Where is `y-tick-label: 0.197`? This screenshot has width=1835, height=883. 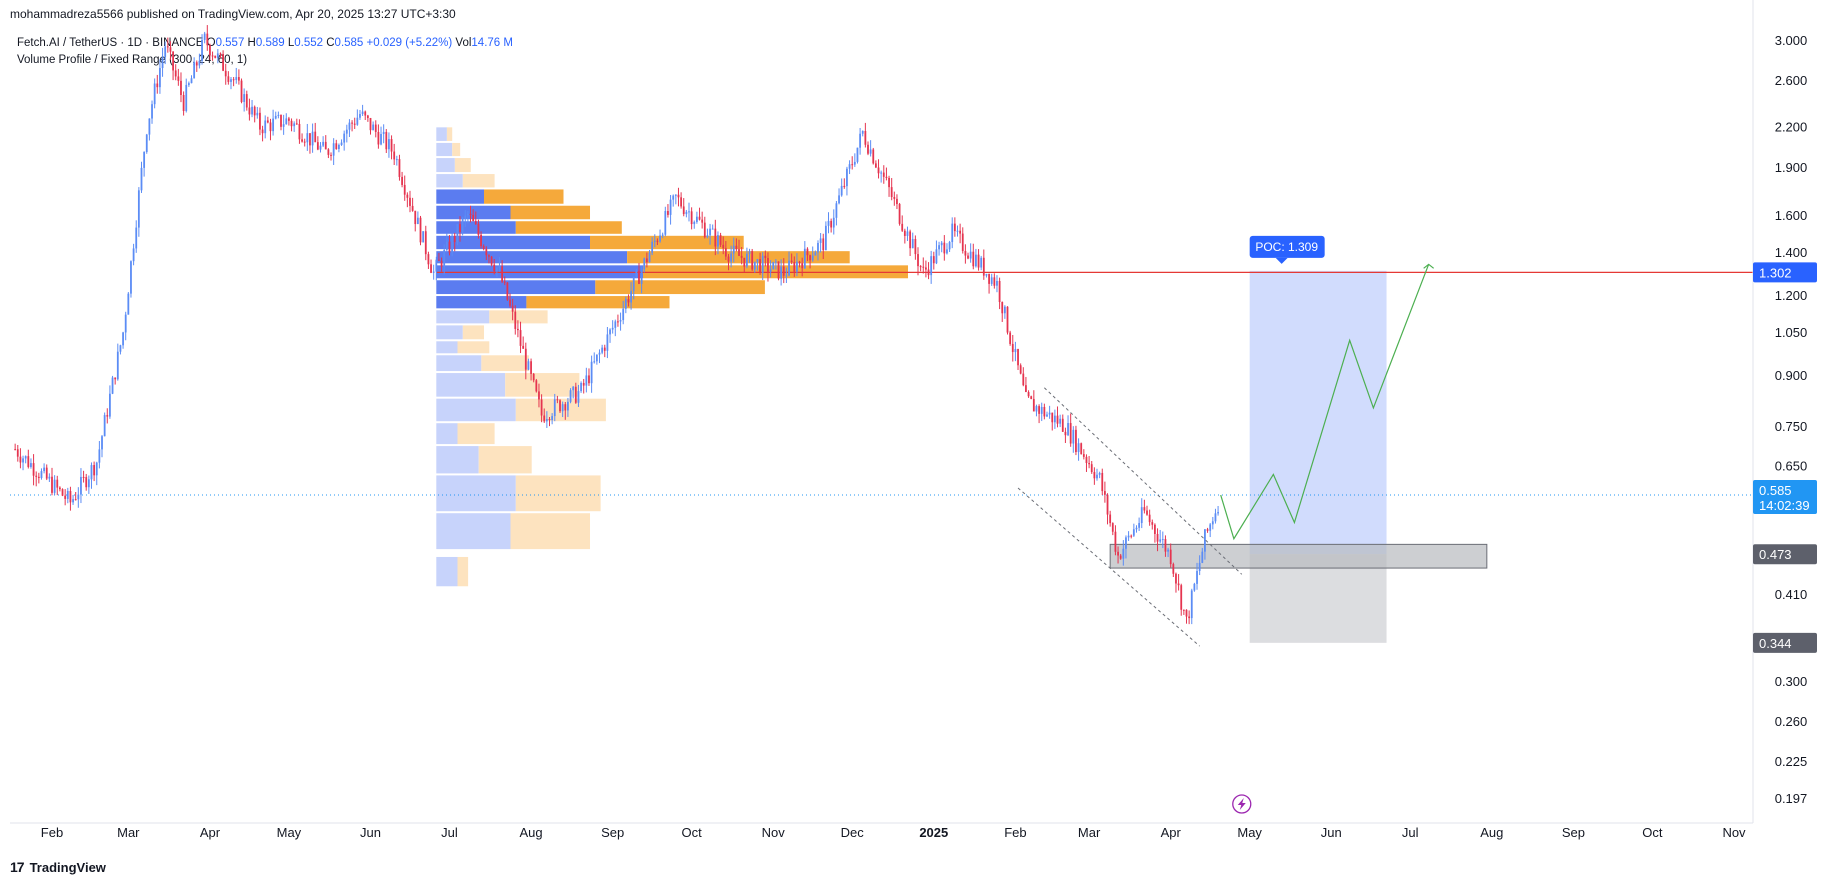 y-tick-label: 0.197 is located at coordinates (1791, 798).